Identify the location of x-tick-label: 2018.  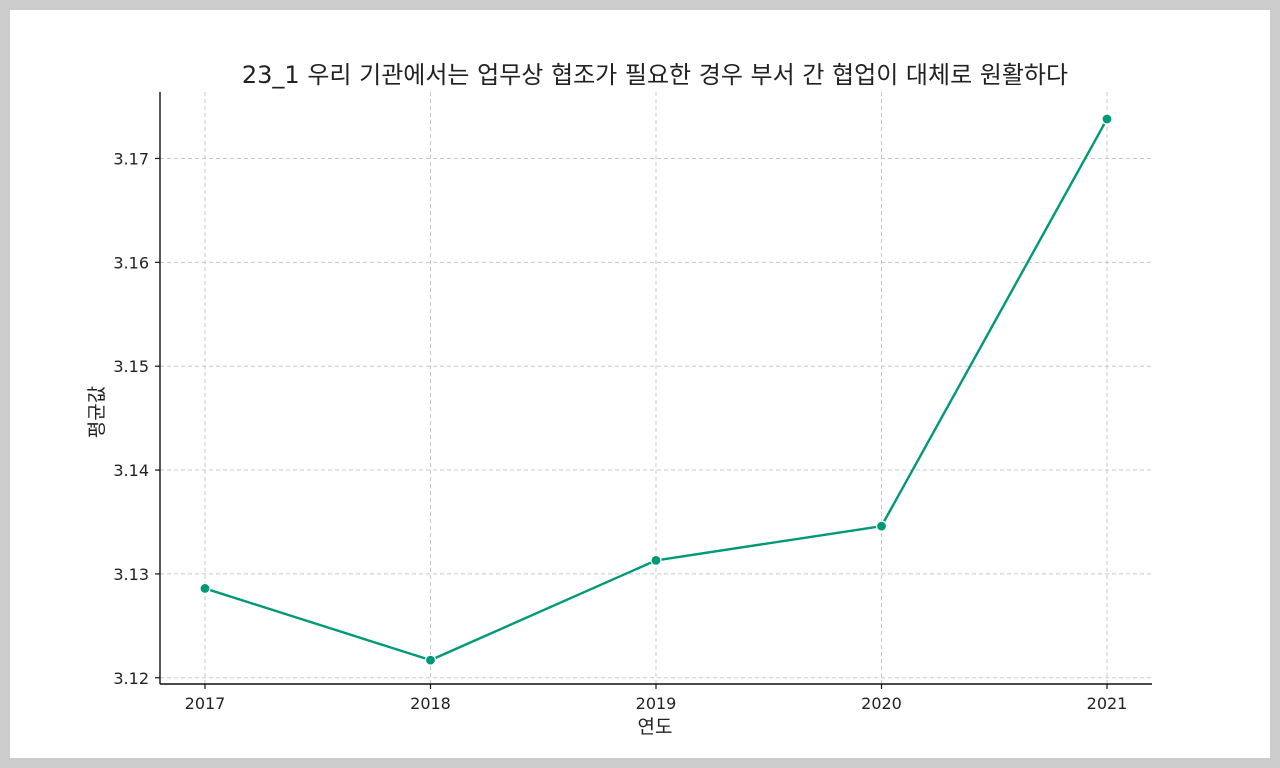
(430, 703).